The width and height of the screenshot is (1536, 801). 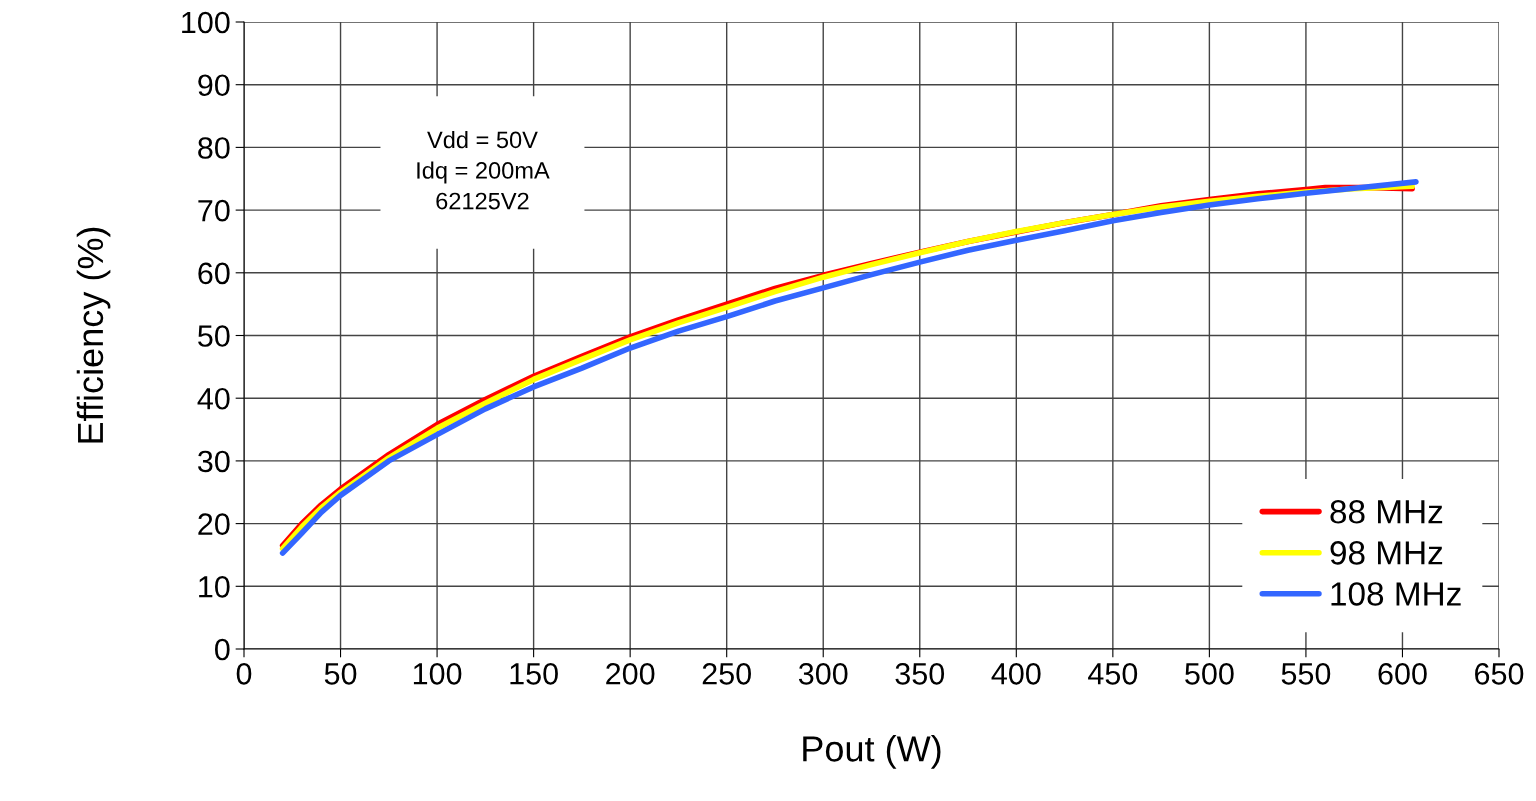 What do you see at coordinates (1402, 674) in the screenshot?
I see `x-tick-label: 600` at bounding box center [1402, 674].